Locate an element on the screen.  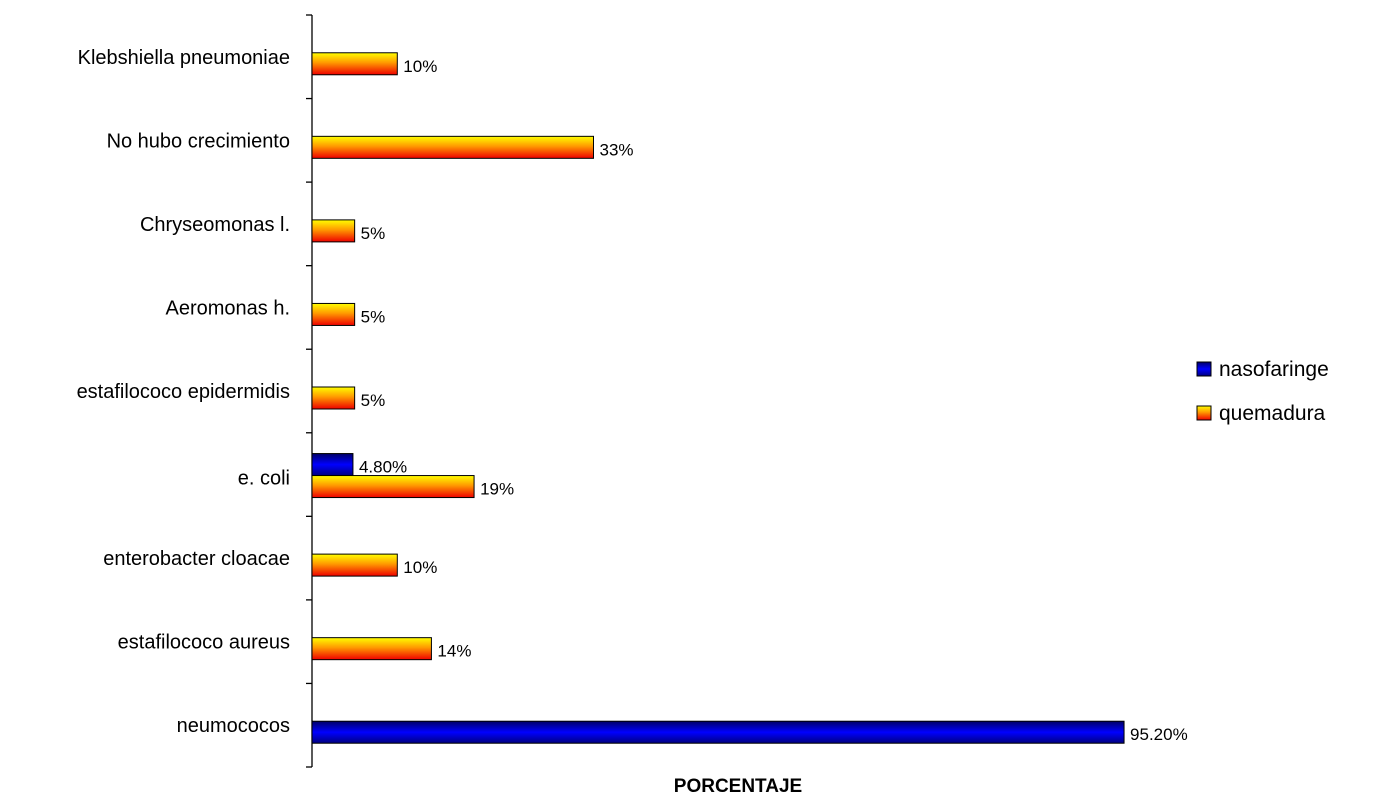
category-label-klebshiella-pneumoniae: Klebshiella pneumoniae is located at coordinates (184, 58).